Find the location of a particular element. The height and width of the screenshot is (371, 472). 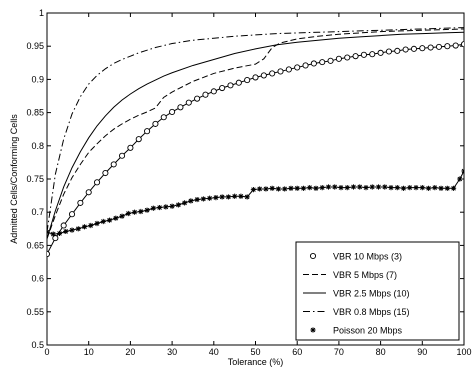

legend-item: VBR 5 Mbps (7) is located at coordinates (350, 275).